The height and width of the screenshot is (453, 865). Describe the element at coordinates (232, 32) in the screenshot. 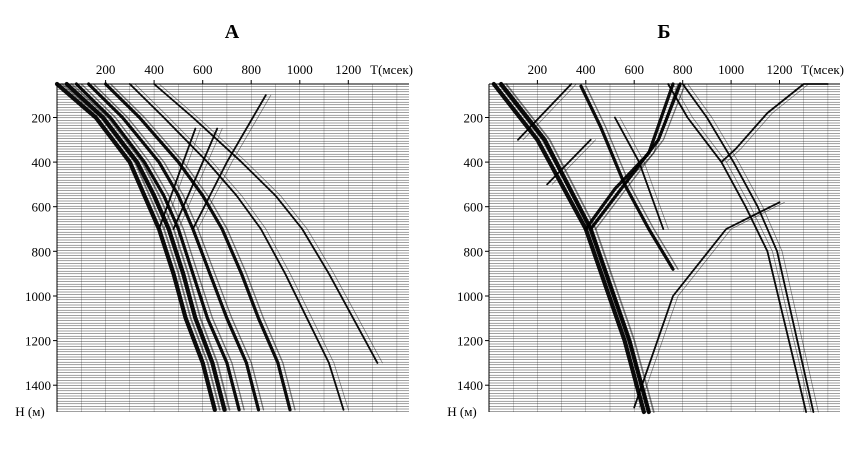

I see `panel-title: А` at that location.